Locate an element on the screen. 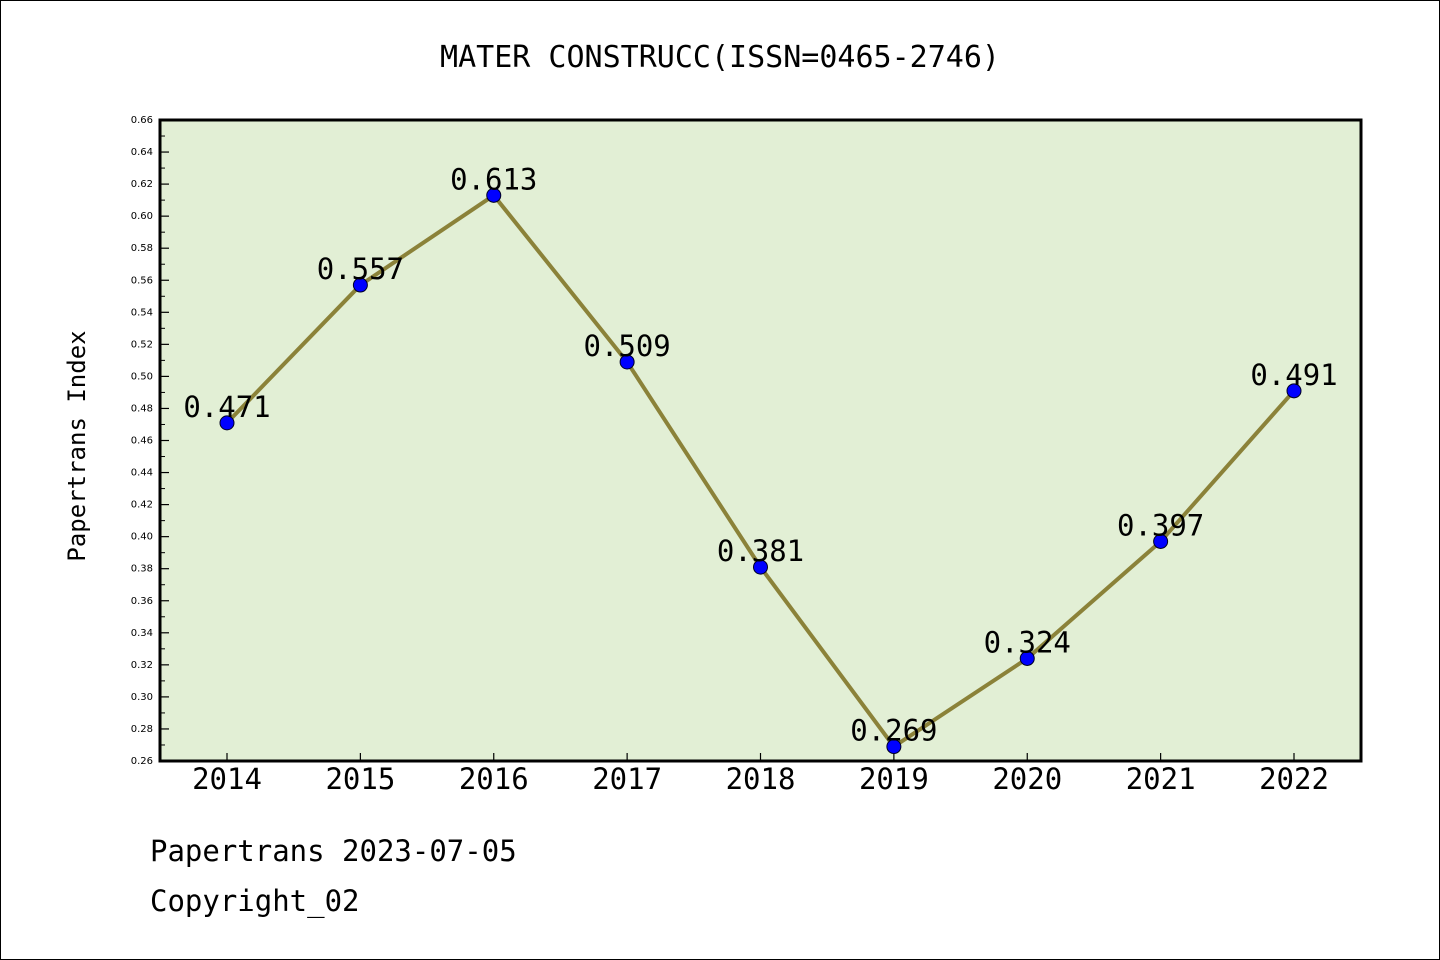 This screenshot has height=960, width=1440. y-tick-label: 0.50 is located at coordinates (142, 376).